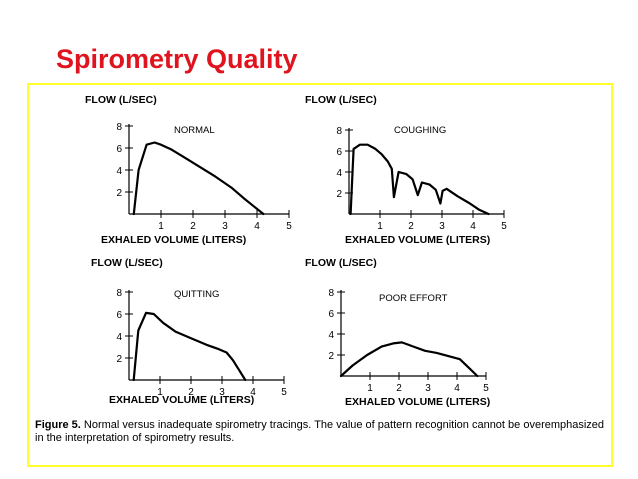 This screenshot has height=479, width=638. Describe the element at coordinates (177, 59) in the screenshot. I see `slide-title: Spirometry Quality` at that location.